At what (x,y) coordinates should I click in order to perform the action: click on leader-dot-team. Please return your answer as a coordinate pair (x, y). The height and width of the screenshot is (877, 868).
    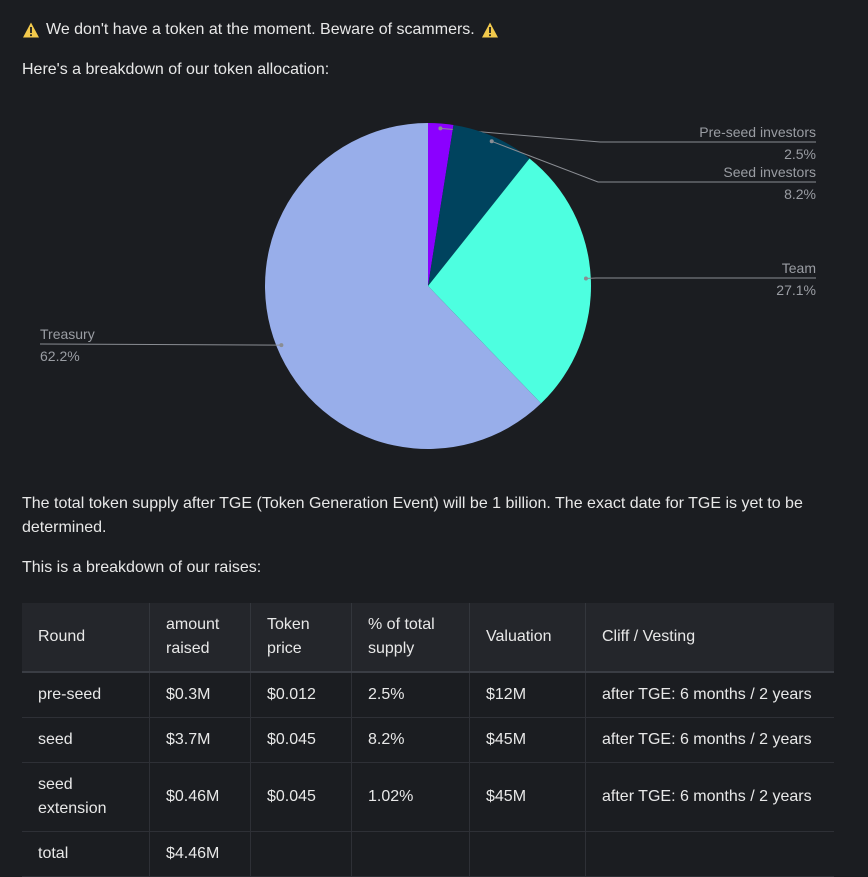
    Looking at the image, I should click on (585, 278).